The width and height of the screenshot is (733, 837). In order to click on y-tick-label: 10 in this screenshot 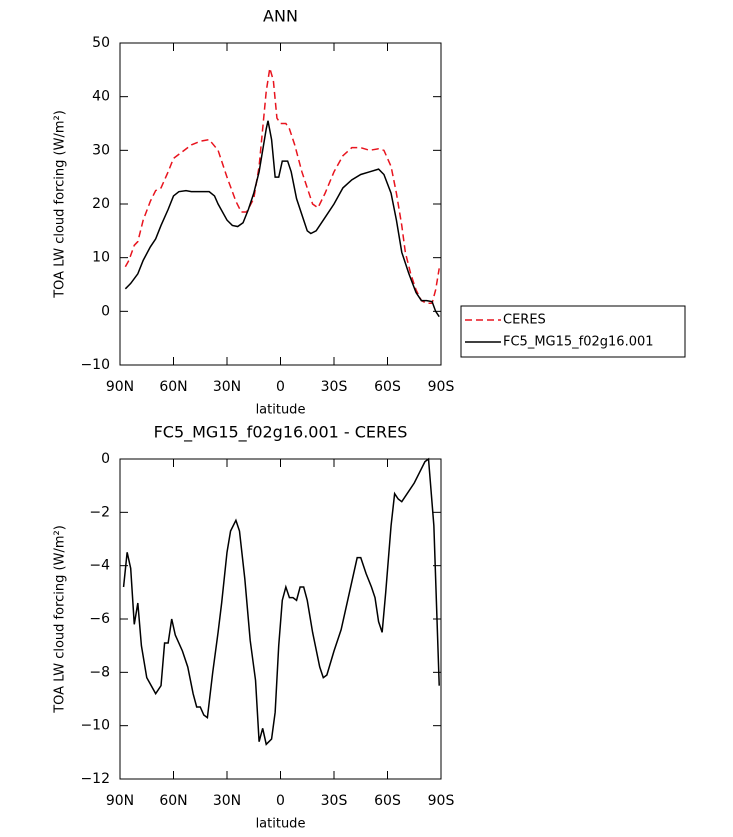, I will do `click(101, 258)`.